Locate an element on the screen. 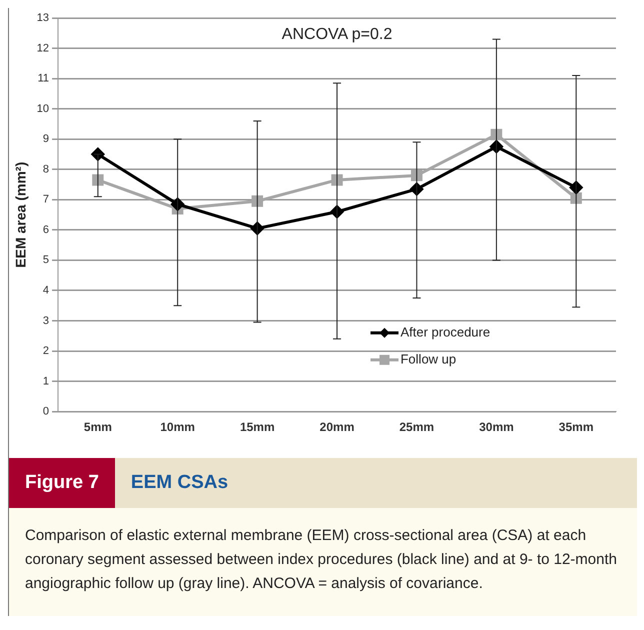 This screenshot has height=630, width=644. legend-label: Follow up is located at coordinates (428, 358).